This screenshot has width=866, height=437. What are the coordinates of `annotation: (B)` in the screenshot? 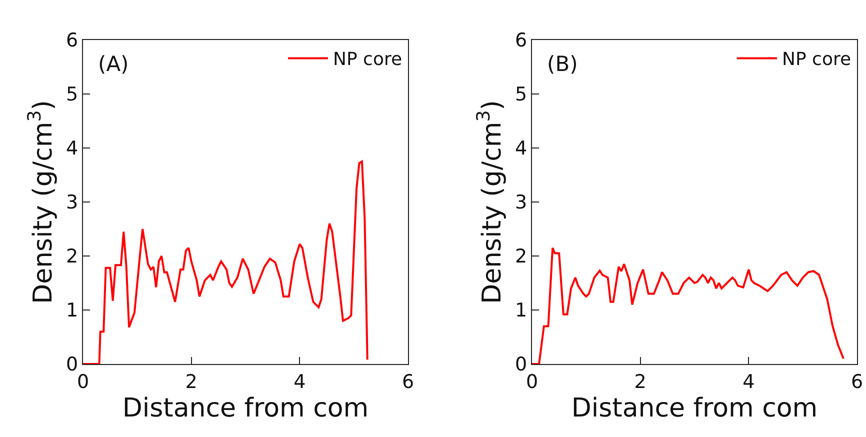 It's located at (562, 64).